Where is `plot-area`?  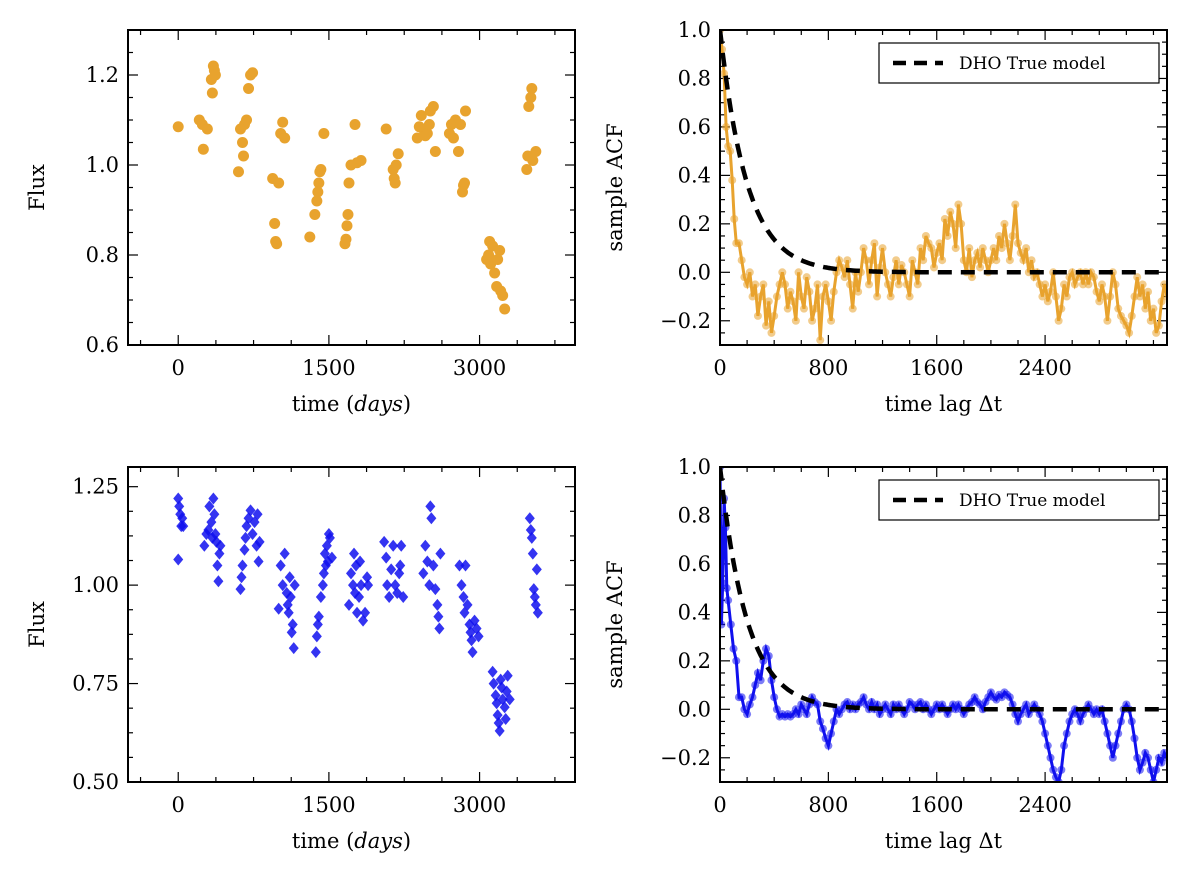
plot-area is located at coordinates (358, 614).